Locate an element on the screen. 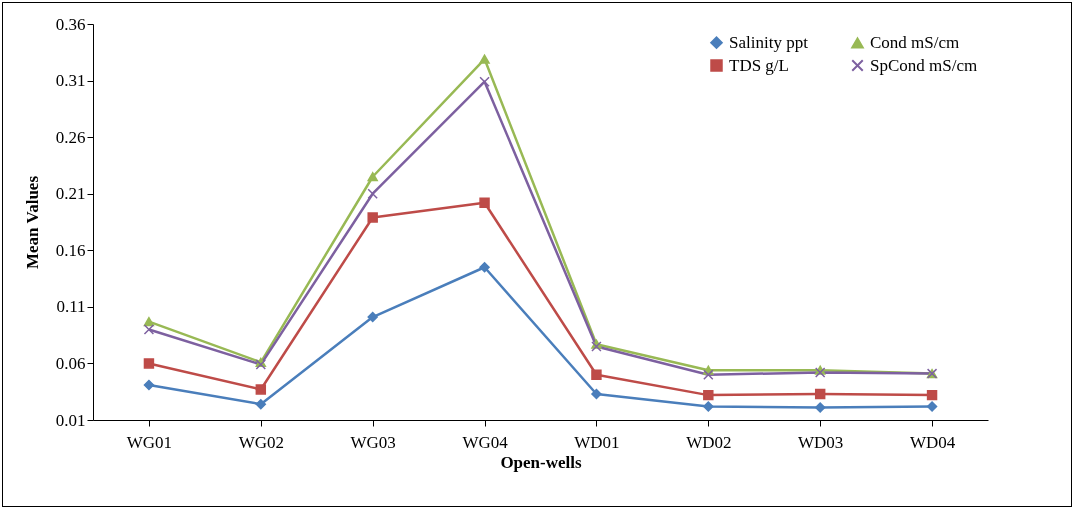  y-tick-label: 0.36 is located at coordinates (70, 24).